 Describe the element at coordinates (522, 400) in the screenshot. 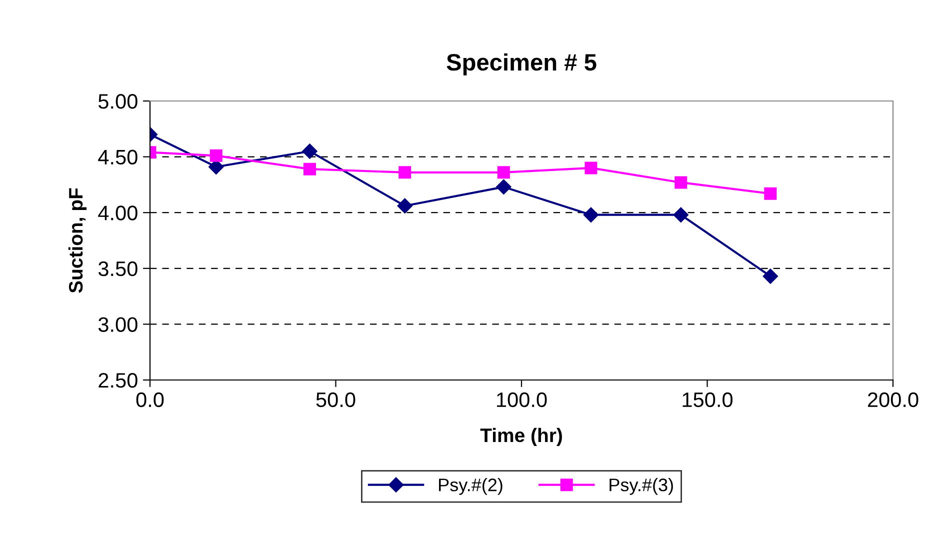

I see `x-tick-label: 100.0` at that location.